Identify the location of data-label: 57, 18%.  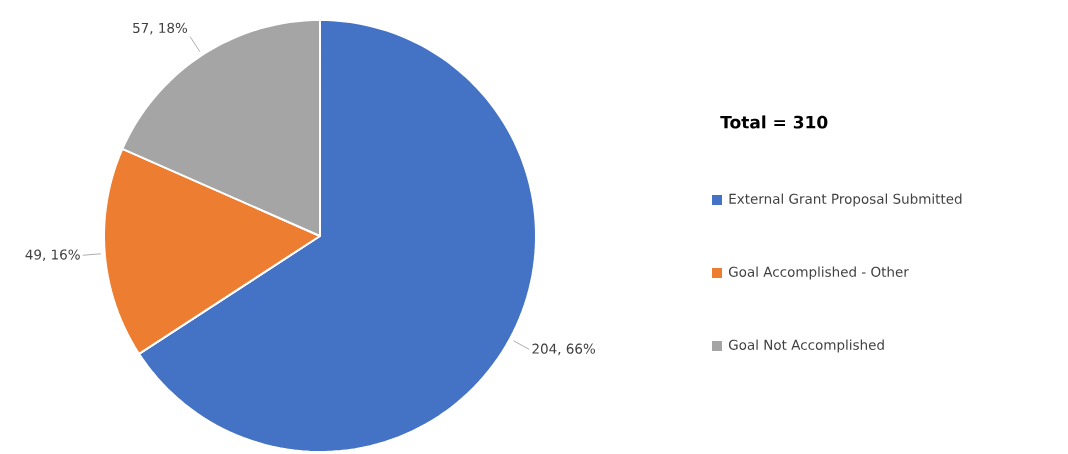
(160, 28).